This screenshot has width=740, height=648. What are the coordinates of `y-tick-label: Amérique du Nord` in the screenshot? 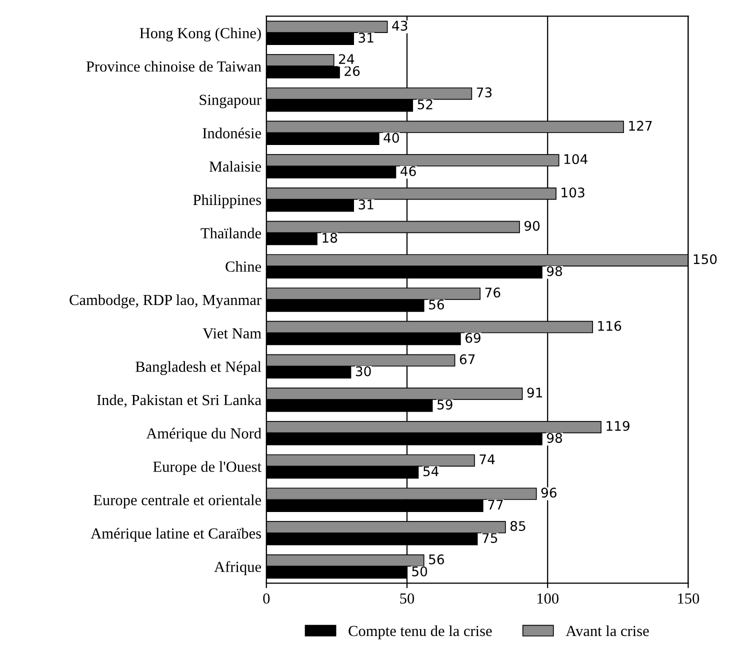 It's located at (204, 435).